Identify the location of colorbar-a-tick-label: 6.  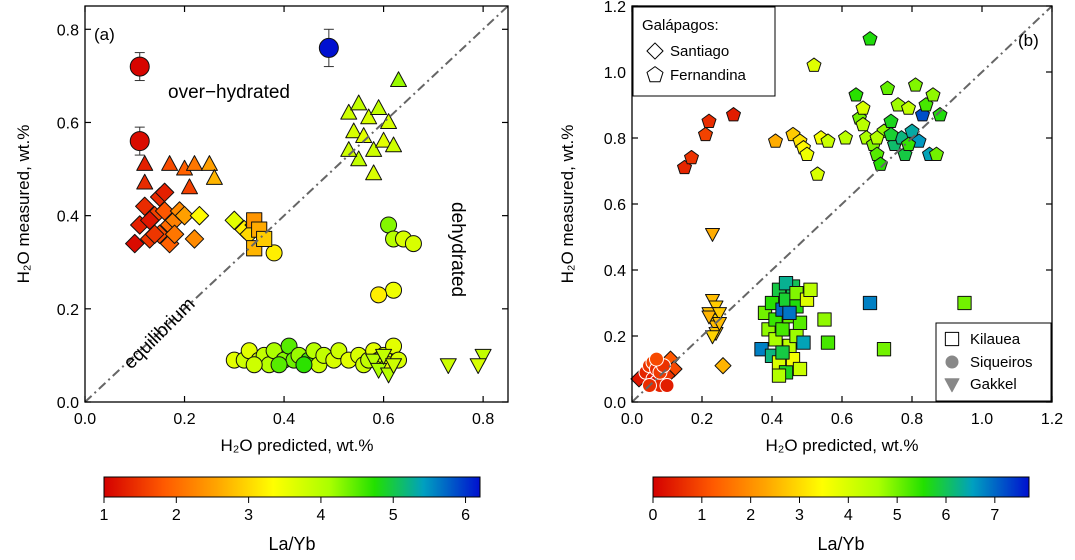
(465, 515).